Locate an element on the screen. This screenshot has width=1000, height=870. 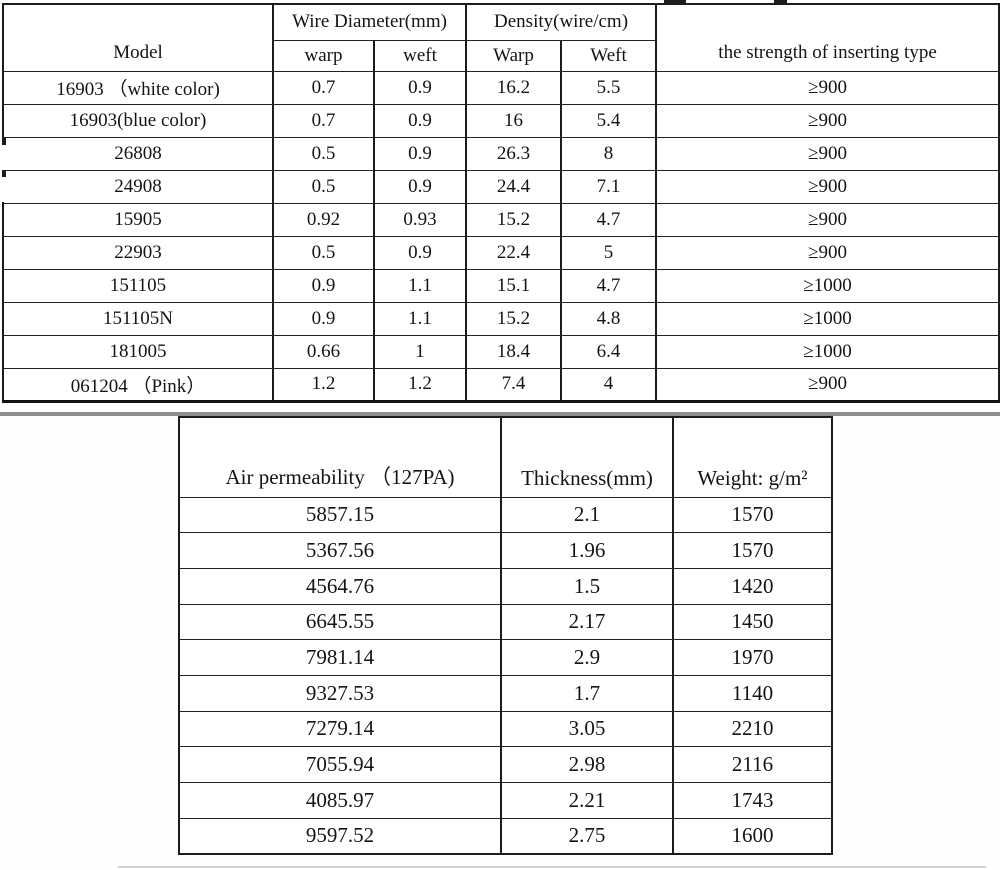
header-weft-density: Weft is located at coordinates (609, 55).